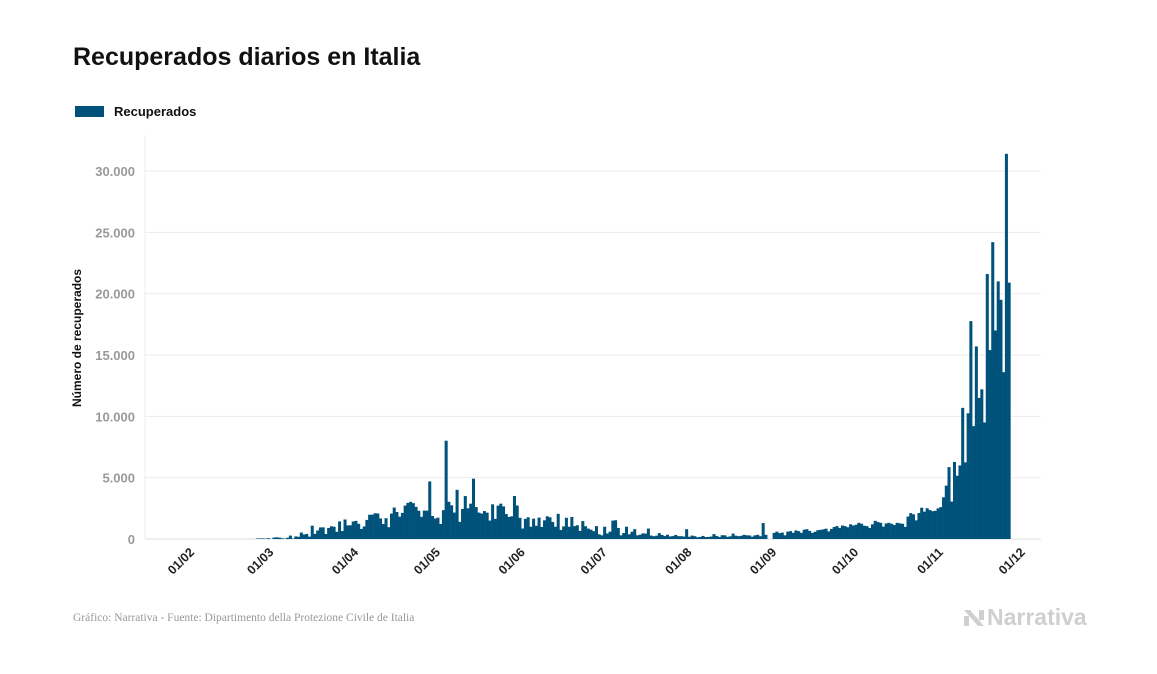 The image size is (1157, 674). Describe the element at coordinates (1025, 617) in the screenshot. I see `narrativa-logo: Narrativa` at that location.